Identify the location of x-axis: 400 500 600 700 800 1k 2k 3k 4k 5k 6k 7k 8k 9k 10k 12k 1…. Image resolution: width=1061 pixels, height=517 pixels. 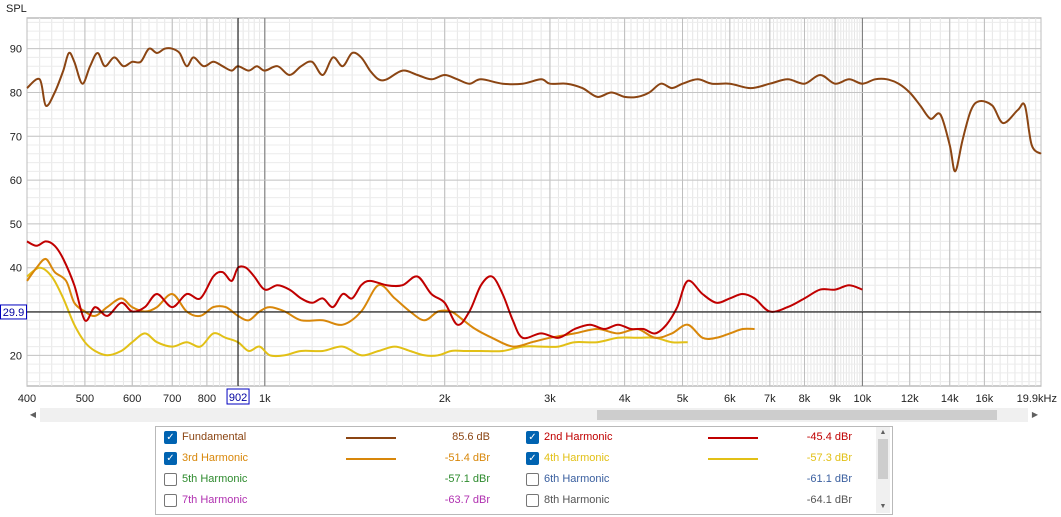
(537, 399).